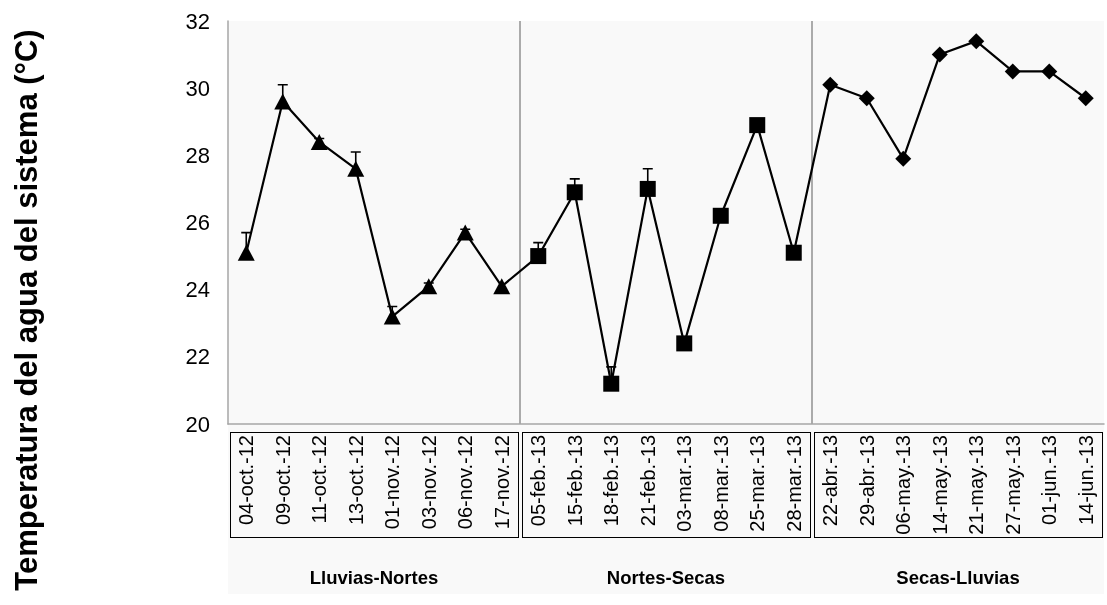 The height and width of the screenshot is (605, 1107). Describe the element at coordinates (1049, 480) in the screenshot. I see `x-tick-label: 01-jun.-13` at that location.